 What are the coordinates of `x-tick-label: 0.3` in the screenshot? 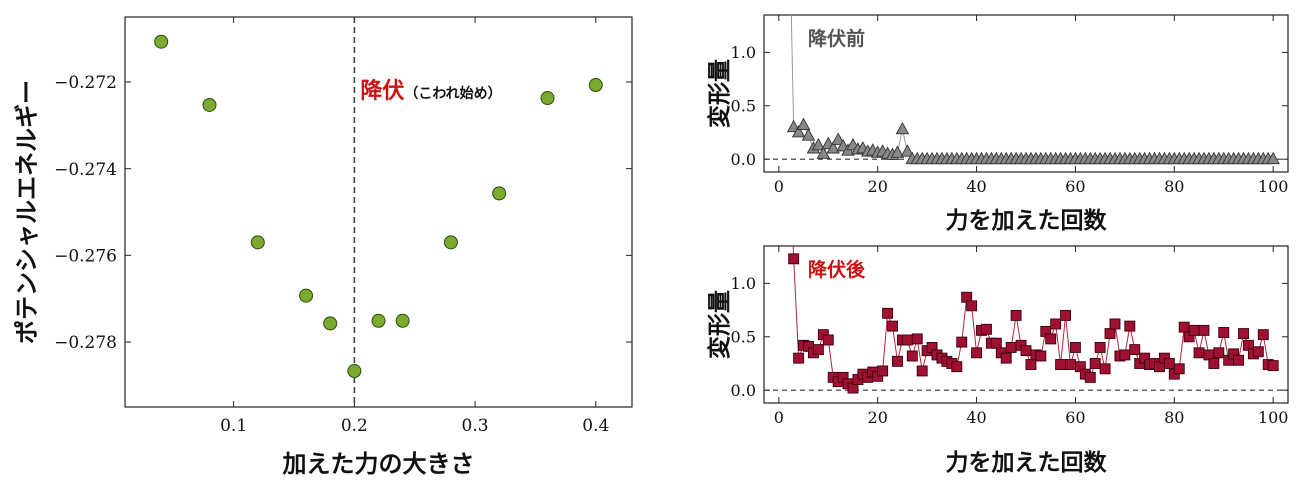 It's located at (475, 426).